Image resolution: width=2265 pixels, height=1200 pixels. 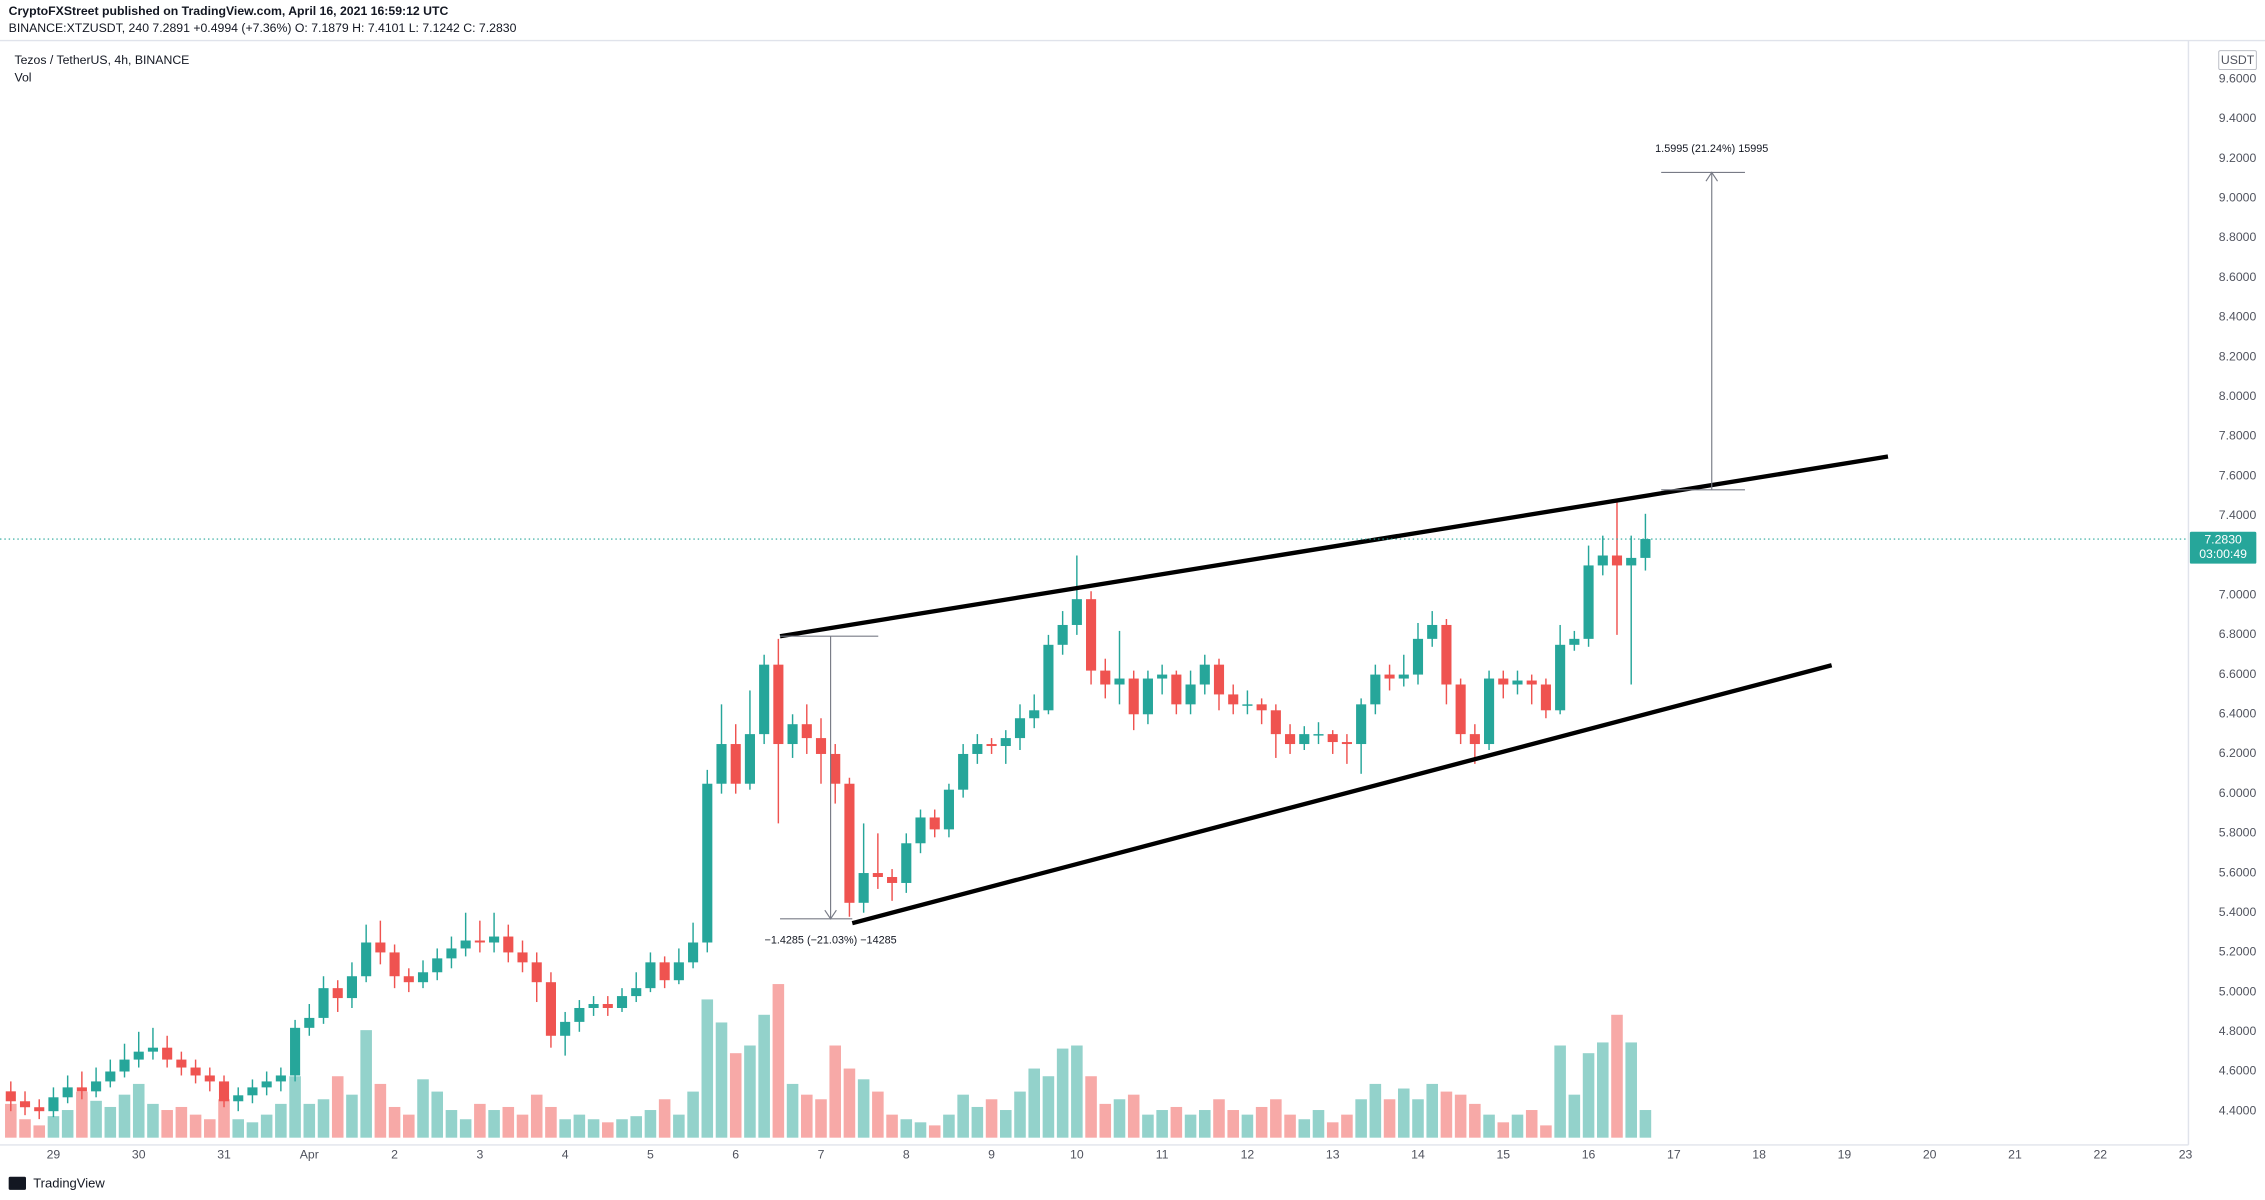 I want to click on x-tick-label: 30, so click(x=139, y=1154).